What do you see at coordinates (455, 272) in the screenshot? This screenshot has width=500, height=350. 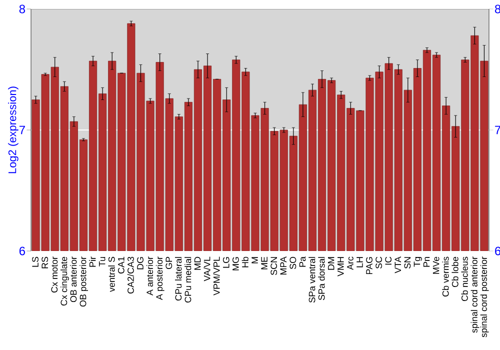 I see `x-tick-label: Cb lobe` at bounding box center [455, 272].